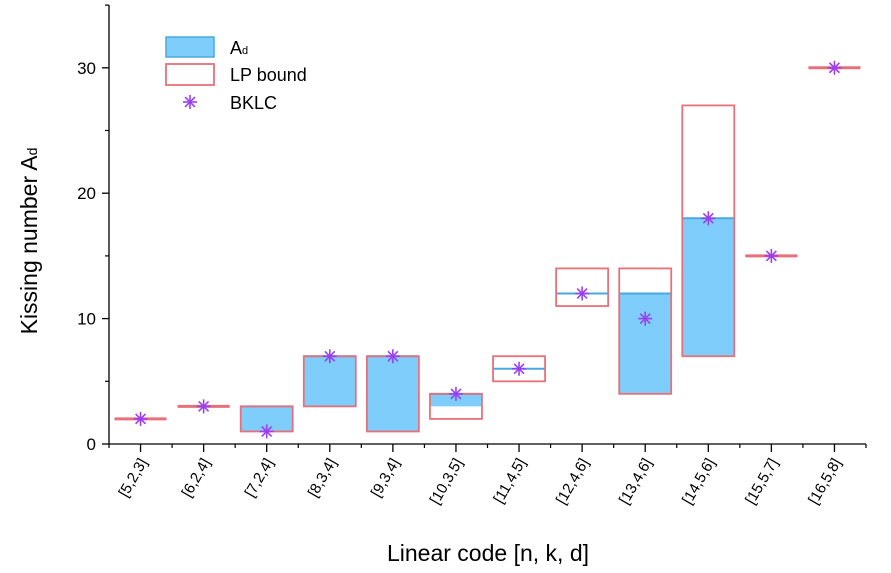 Image resolution: width=891 pixels, height=573 pixels. I want to click on y-tick-label: 30, so click(86, 68).